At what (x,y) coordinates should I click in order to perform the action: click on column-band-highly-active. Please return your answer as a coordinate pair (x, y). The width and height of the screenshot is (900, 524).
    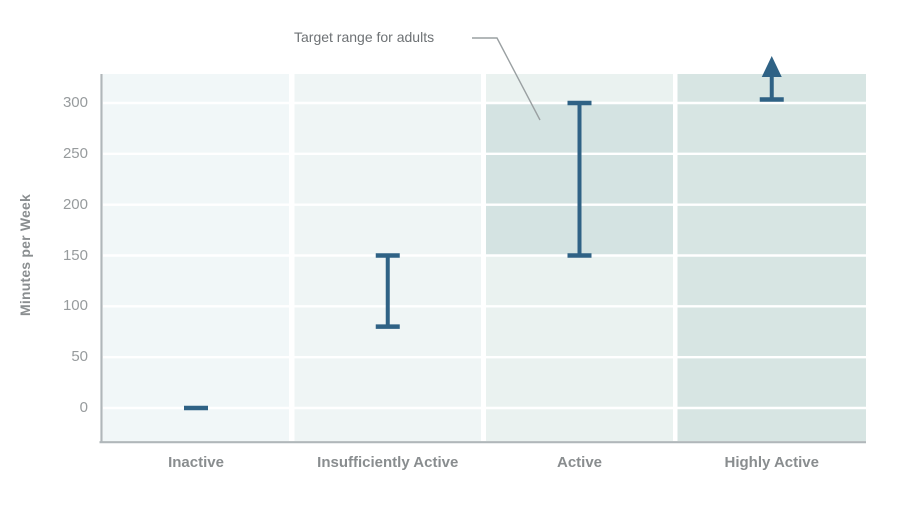
    Looking at the image, I should click on (771, 257).